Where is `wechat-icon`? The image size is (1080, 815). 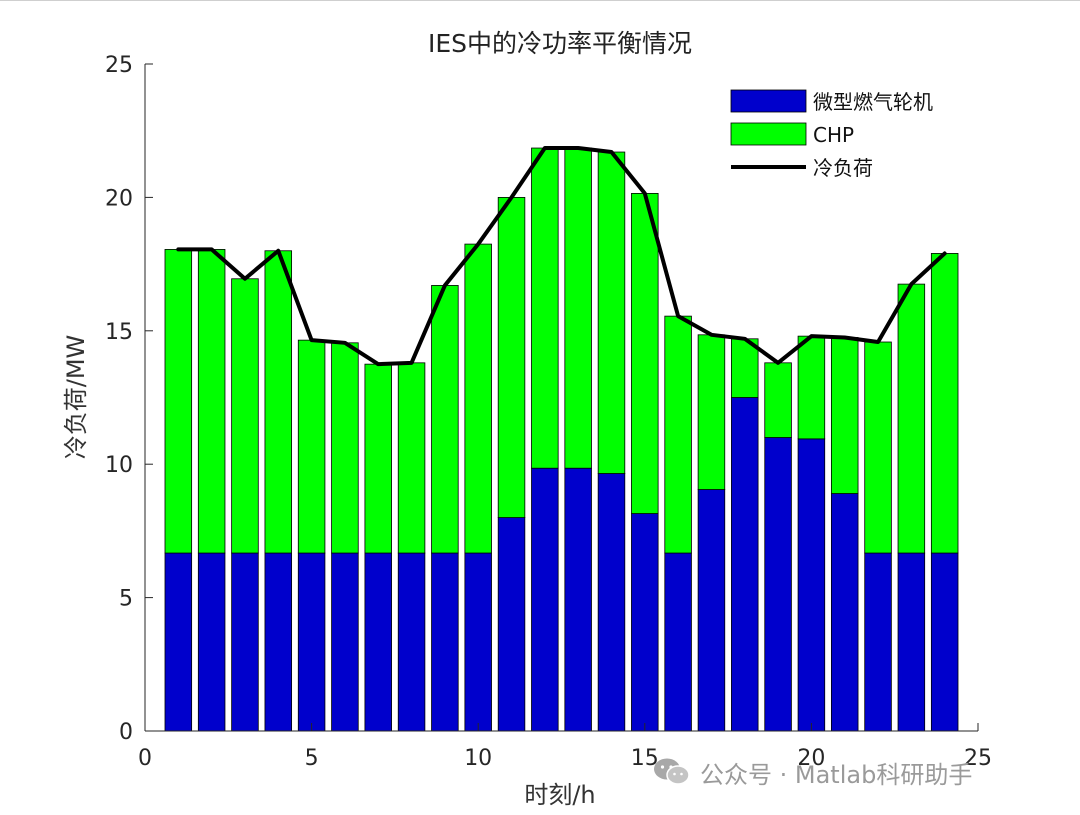 wechat-icon is located at coordinates (672, 771).